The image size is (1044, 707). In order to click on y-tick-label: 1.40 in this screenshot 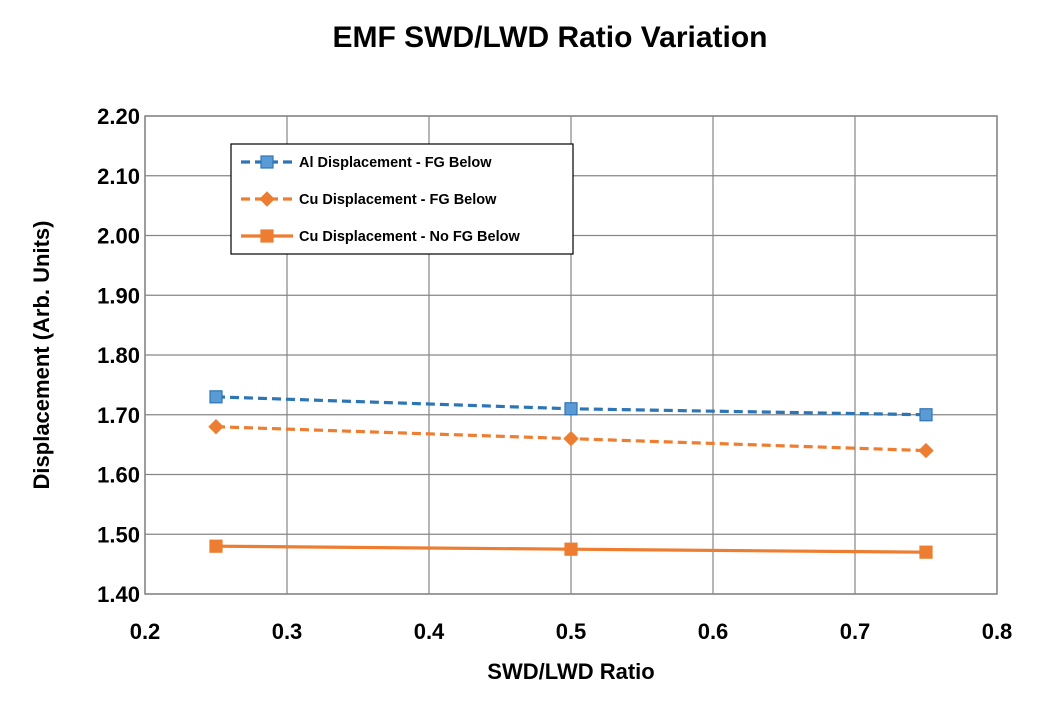, I will do `click(118, 594)`.